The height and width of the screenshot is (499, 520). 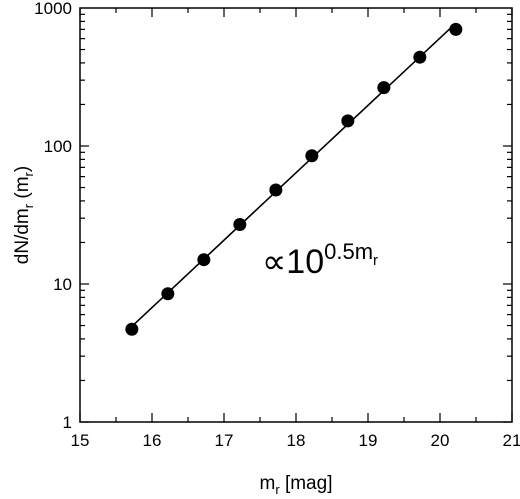 I want to click on x-tick-label: 15, so click(x=80, y=440).